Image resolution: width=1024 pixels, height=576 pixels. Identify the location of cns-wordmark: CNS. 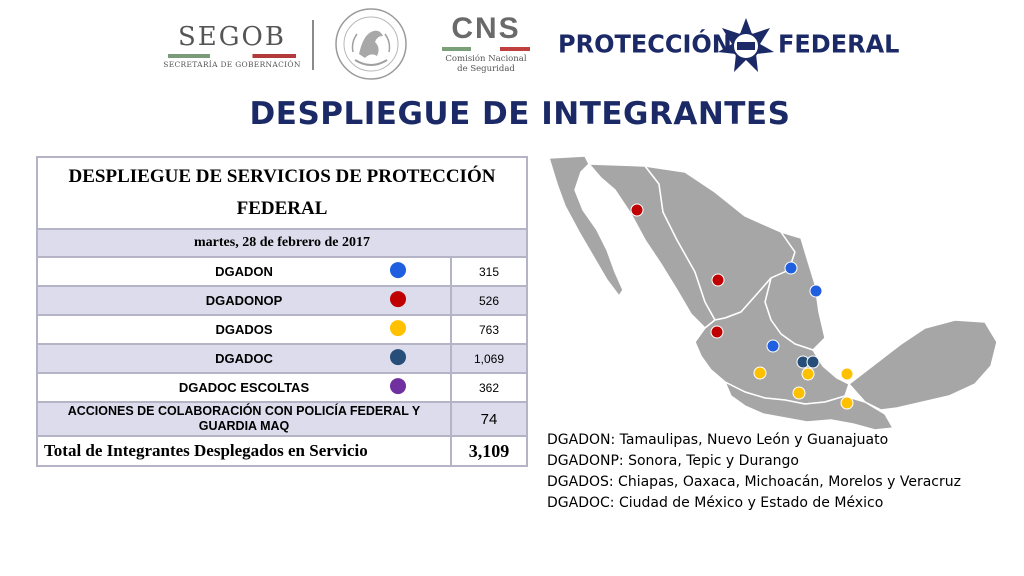
(486, 28).